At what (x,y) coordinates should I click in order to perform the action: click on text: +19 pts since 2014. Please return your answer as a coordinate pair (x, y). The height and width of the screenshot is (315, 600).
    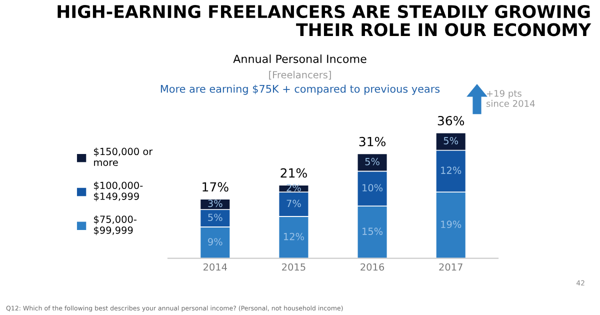
    Looking at the image, I should click on (510, 98).